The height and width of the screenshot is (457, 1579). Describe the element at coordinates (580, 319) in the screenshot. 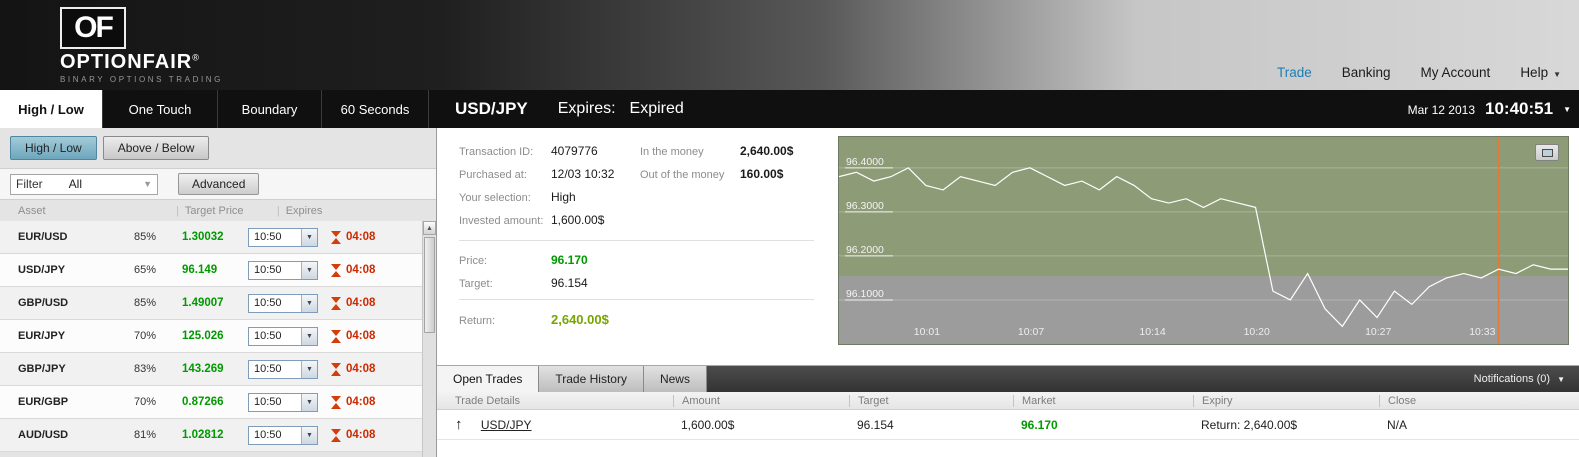

I see `return-value: 2,640.00$` at that location.